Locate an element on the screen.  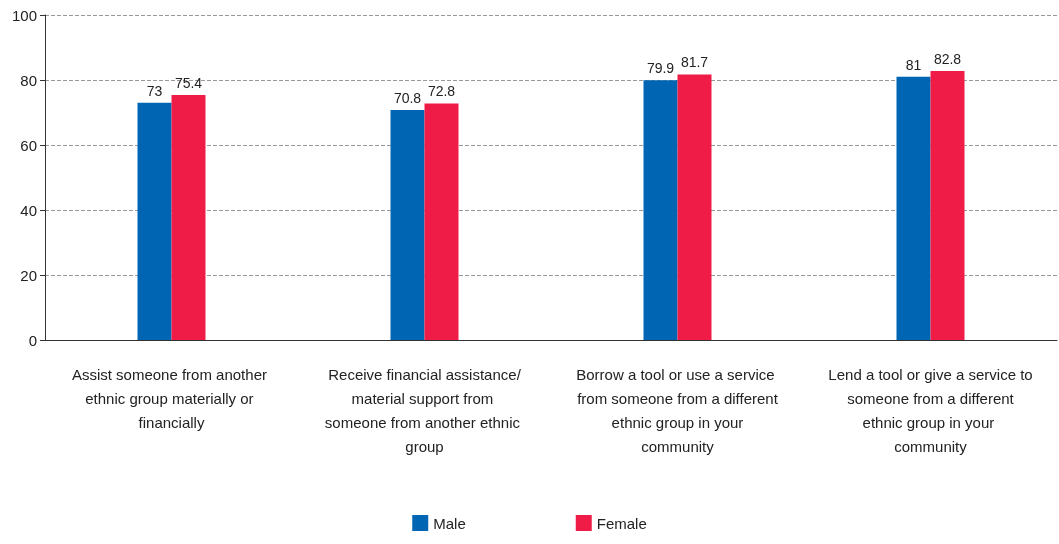
data-label: 82.8 is located at coordinates (947, 58).